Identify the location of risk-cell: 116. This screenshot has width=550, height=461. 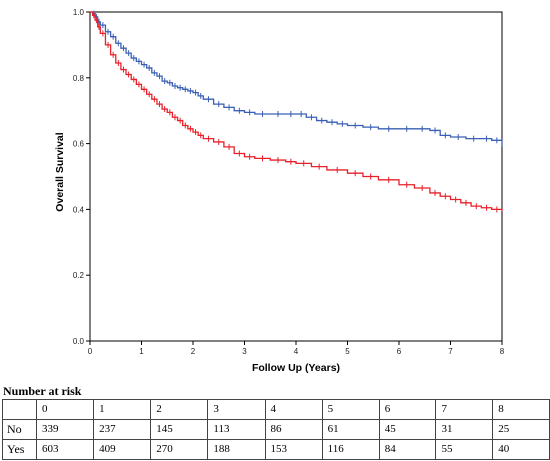
(350, 449).